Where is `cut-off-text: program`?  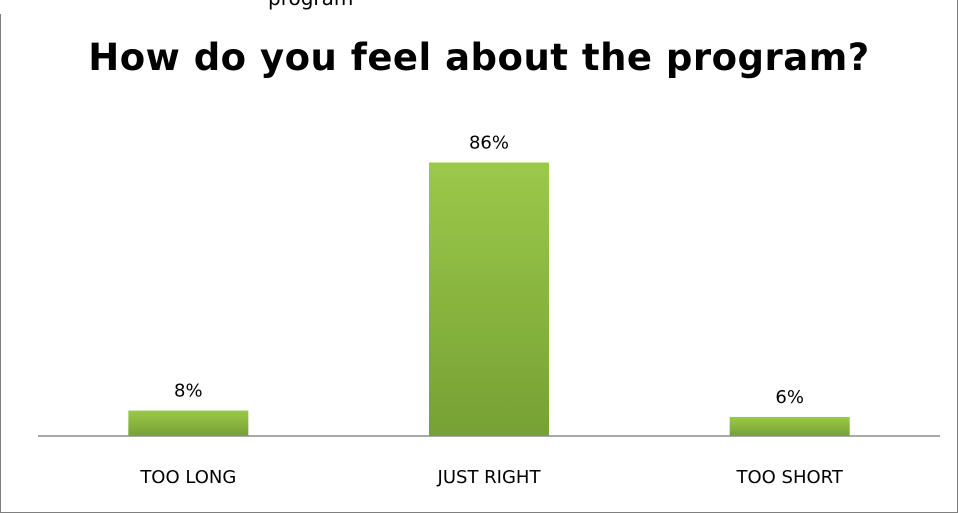
cut-off-text: program is located at coordinates (310, 5).